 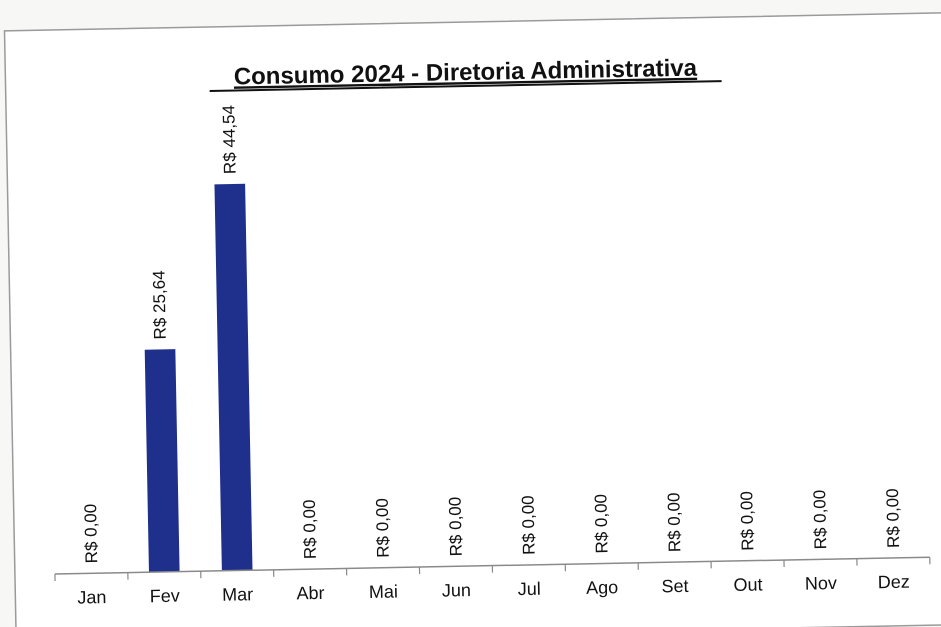 I want to click on x-tick-label-jan: Jan, so click(x=91, y=597).